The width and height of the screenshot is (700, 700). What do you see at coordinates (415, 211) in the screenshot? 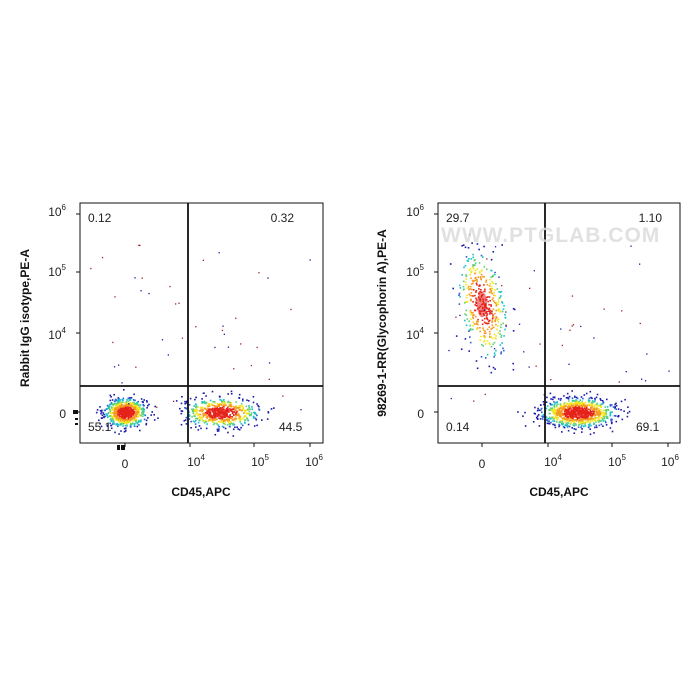
I see `y-tick-label-1e6: 106` at bounding box center [415, 211].